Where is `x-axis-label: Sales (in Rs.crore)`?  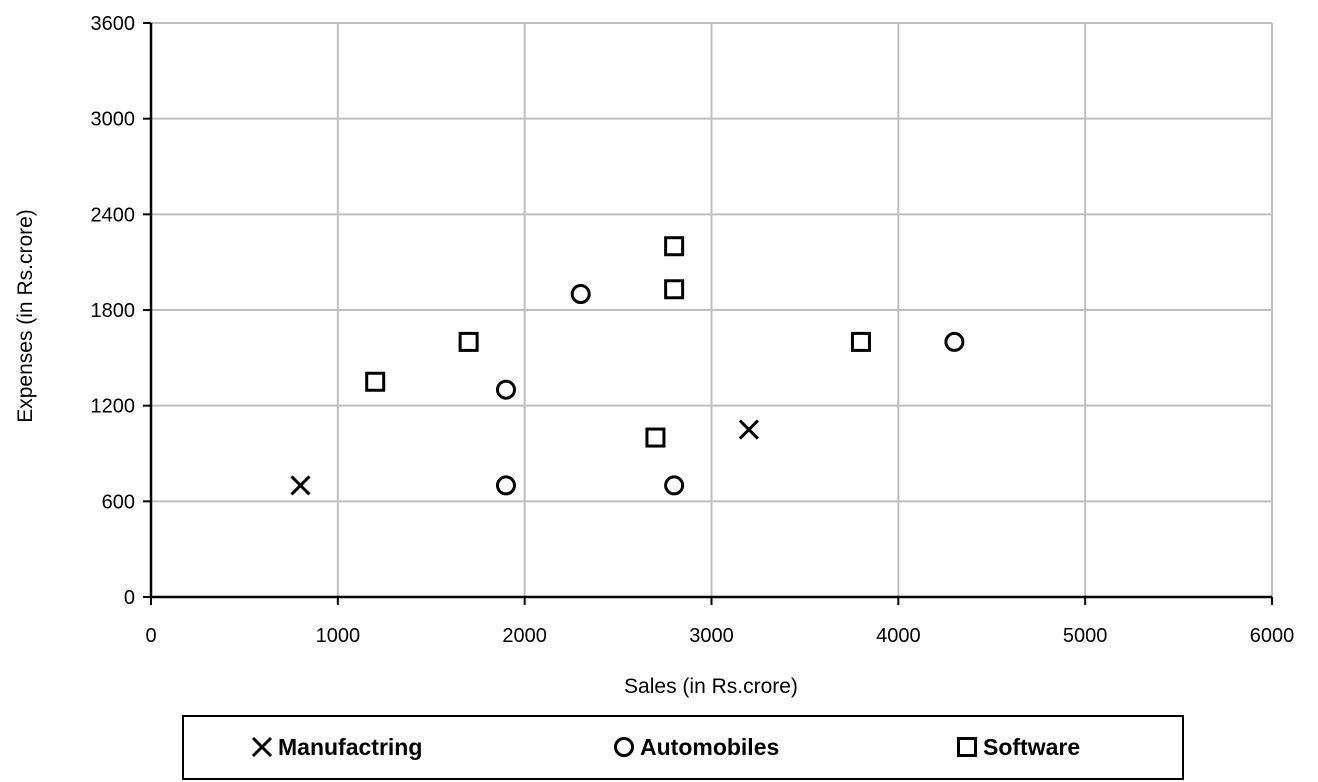 x-axis-label: Sales (in Rs.crore) is located at coordinates (711, 686).